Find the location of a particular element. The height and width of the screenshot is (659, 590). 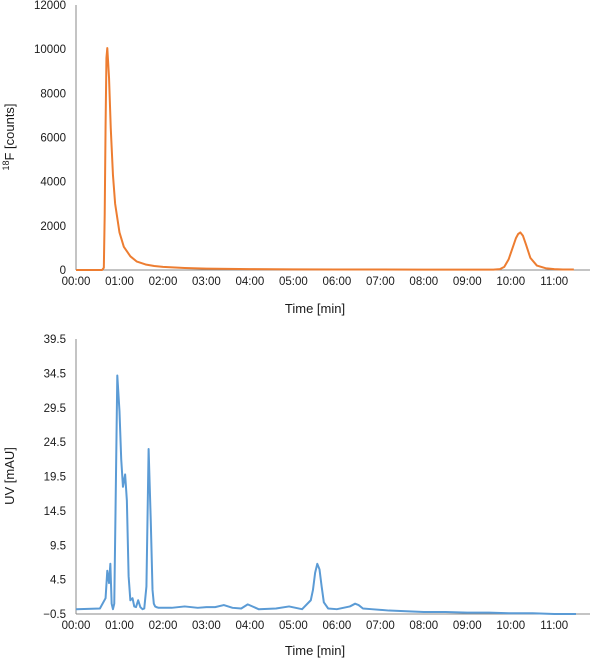

y-axis-title: 18F [counts] is located at coordinates (9, 136).